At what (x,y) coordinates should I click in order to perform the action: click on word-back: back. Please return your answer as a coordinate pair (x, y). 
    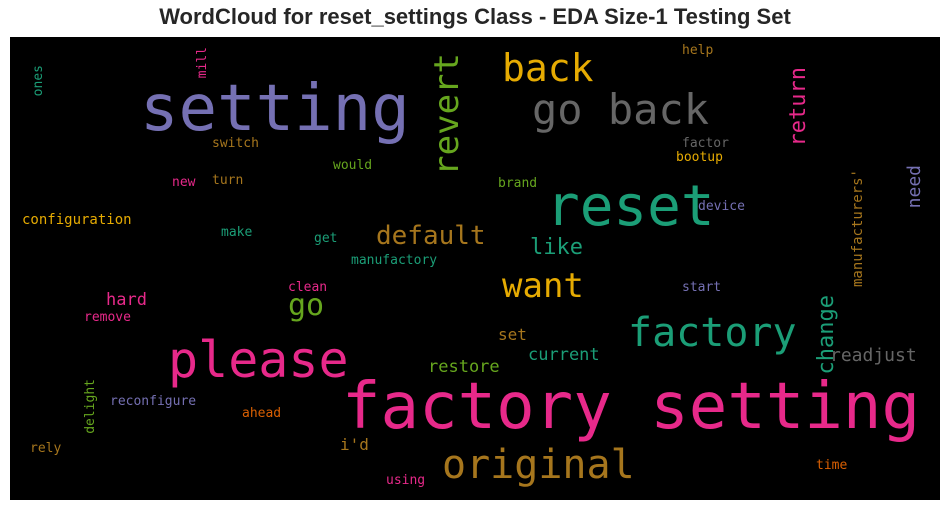
    Looking at the image, I should click on (548, 68).